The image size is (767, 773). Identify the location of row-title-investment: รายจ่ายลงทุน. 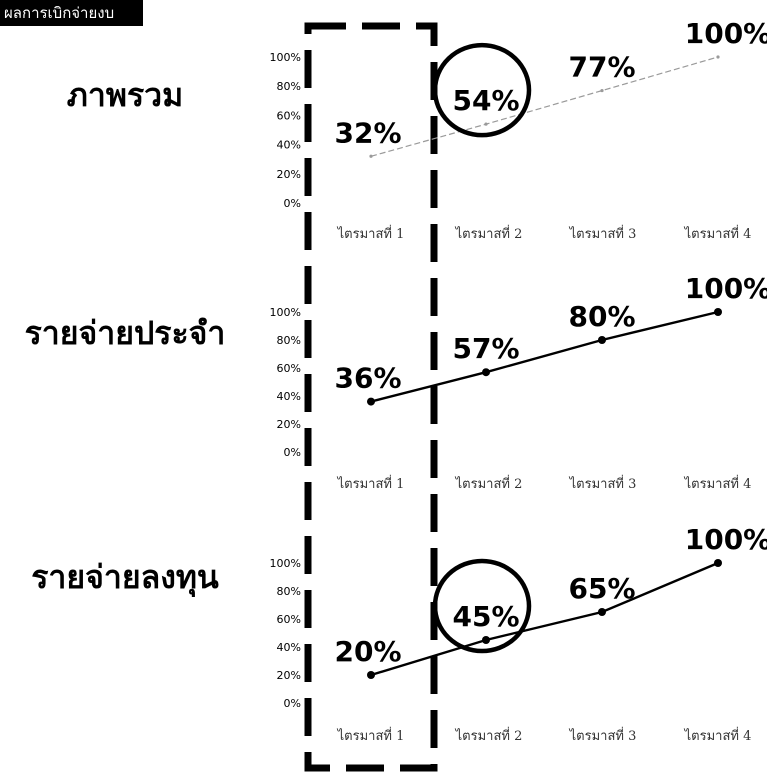
(125, 577).